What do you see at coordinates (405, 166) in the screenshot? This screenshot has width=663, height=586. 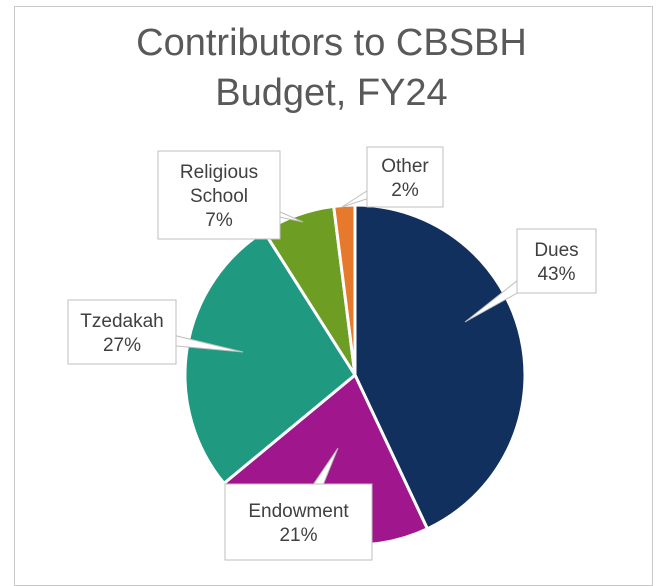 I see `data-label-text: Other` at bounding box center [405, 166].